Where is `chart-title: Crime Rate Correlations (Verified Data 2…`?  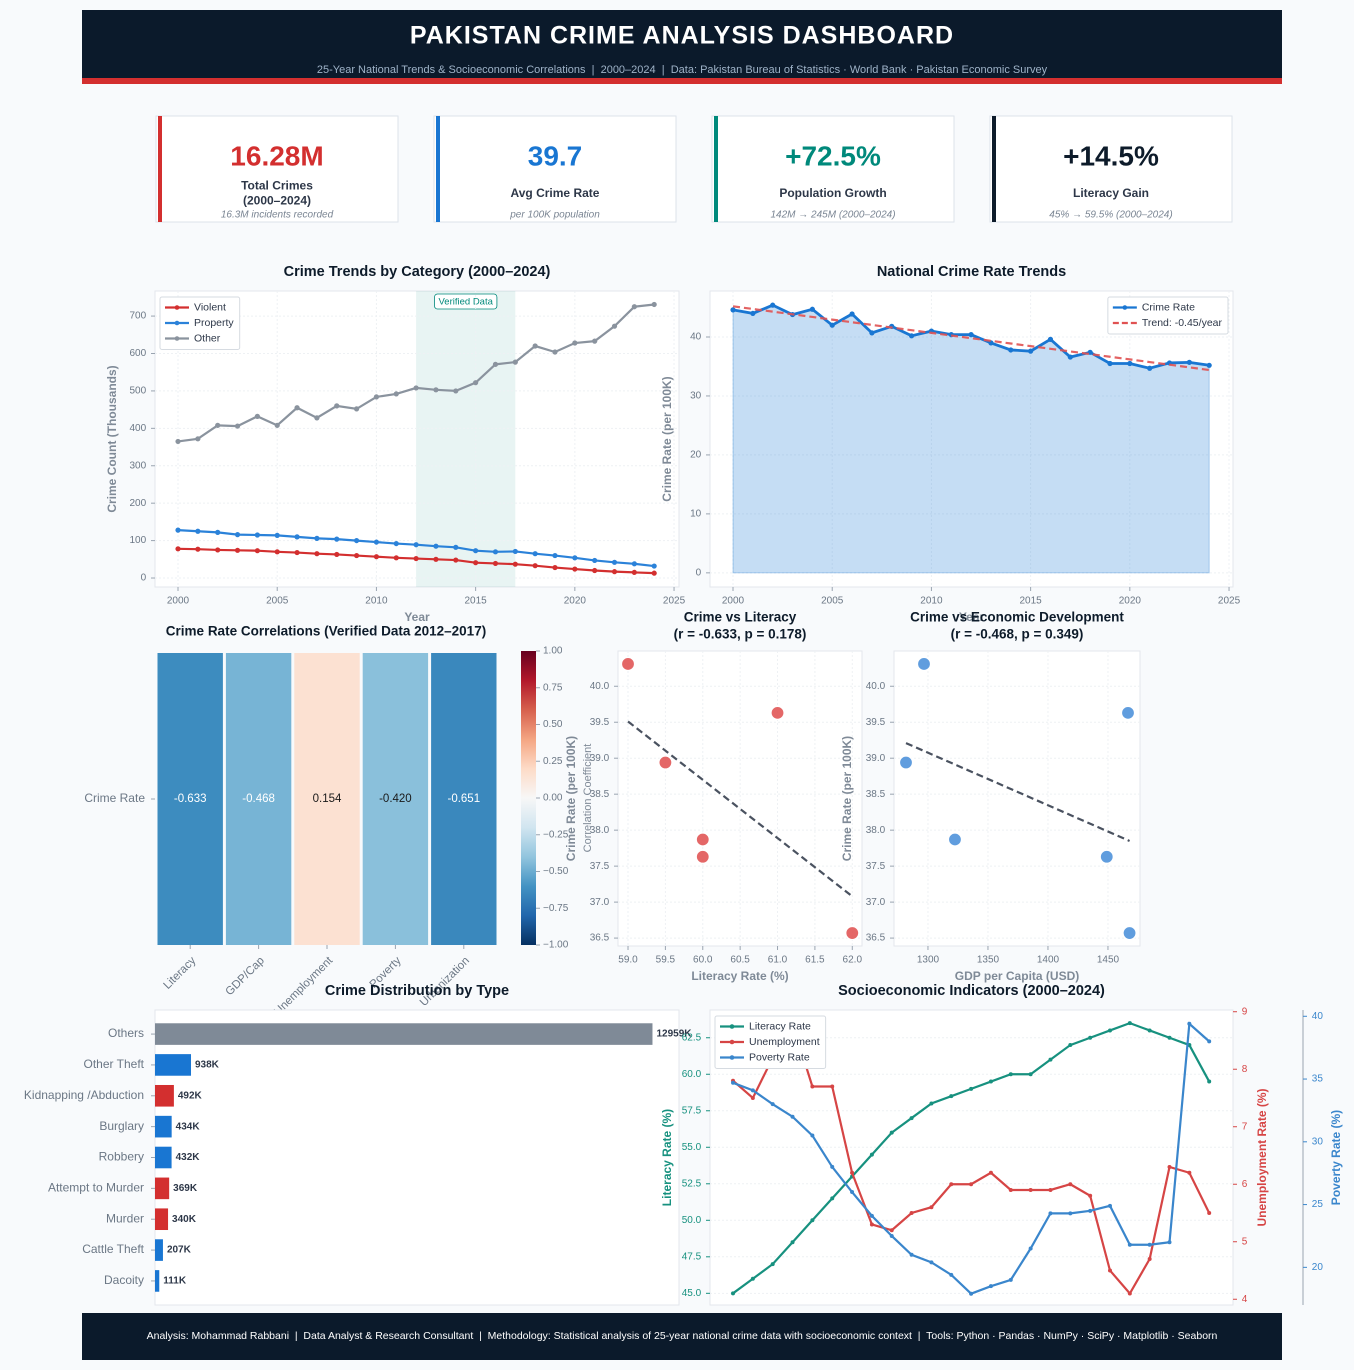
chart-title: Crime Rate Correlations (Verified Data 2… is located at coordinates (326, 631).